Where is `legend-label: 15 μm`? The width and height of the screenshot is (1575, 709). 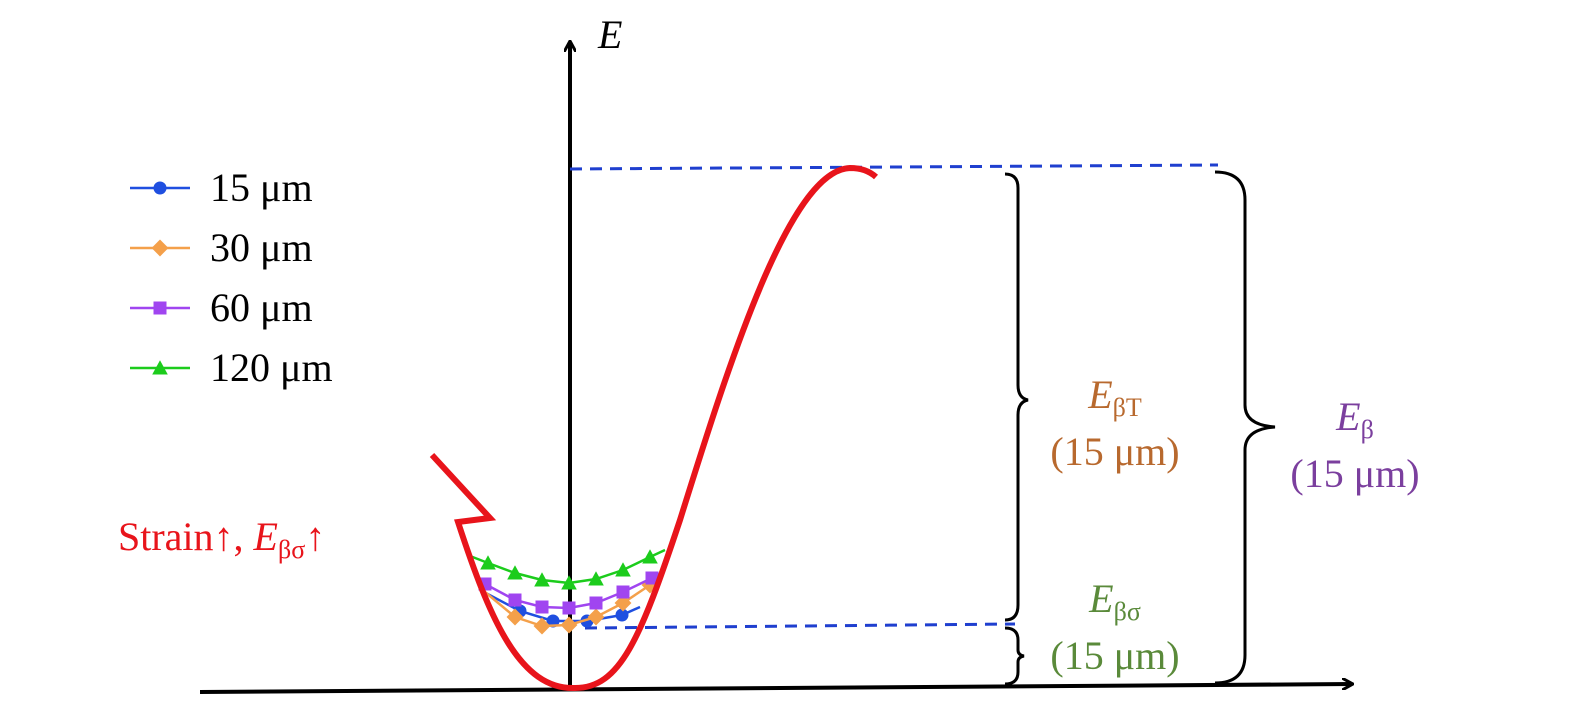
legend-label: 15 μm is located at coordinates (261, 187).